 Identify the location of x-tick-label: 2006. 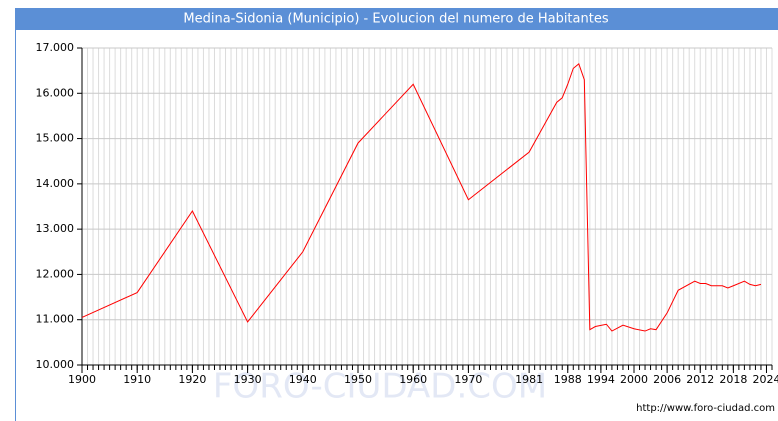
(667, 379).